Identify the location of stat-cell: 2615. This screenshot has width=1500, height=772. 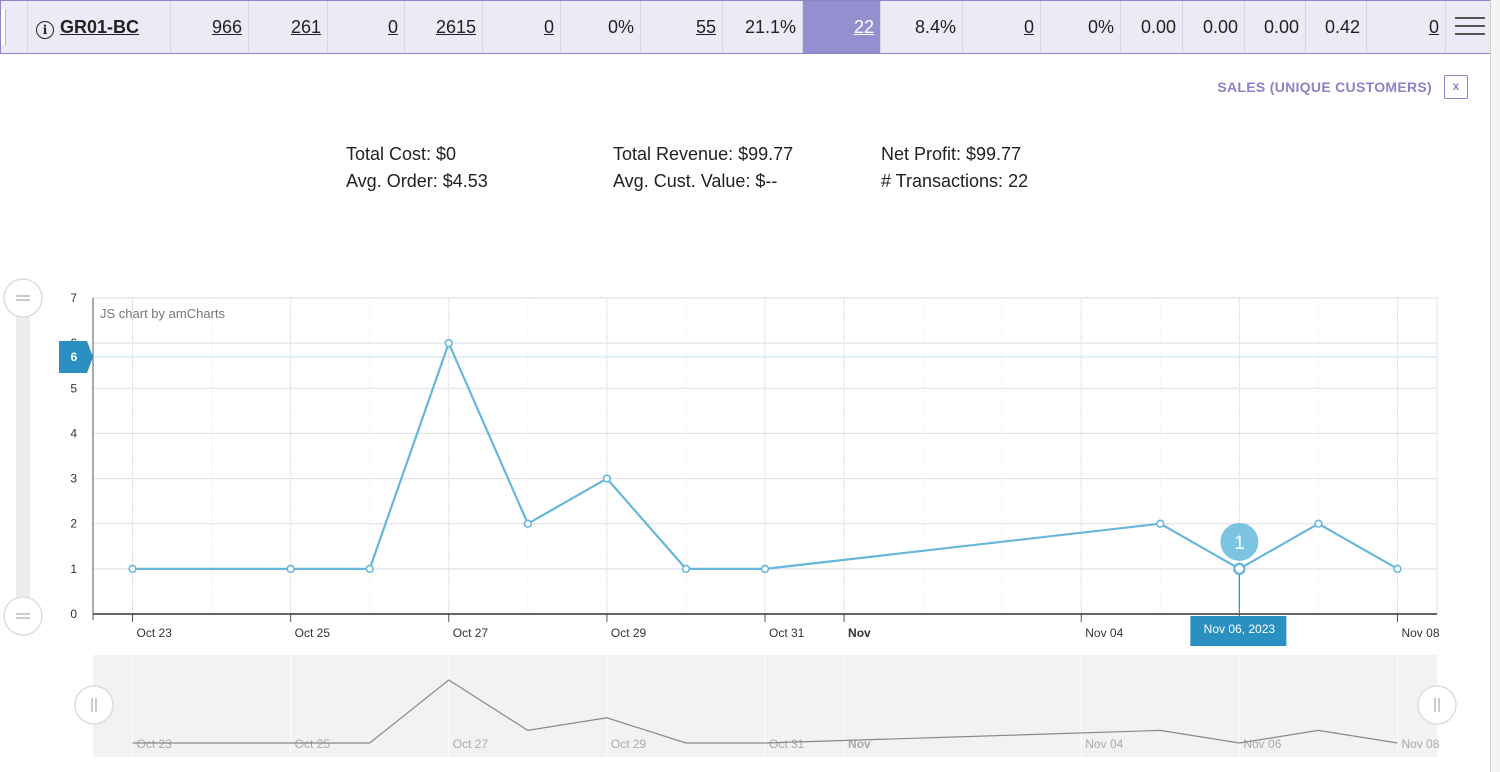
(444, 27).